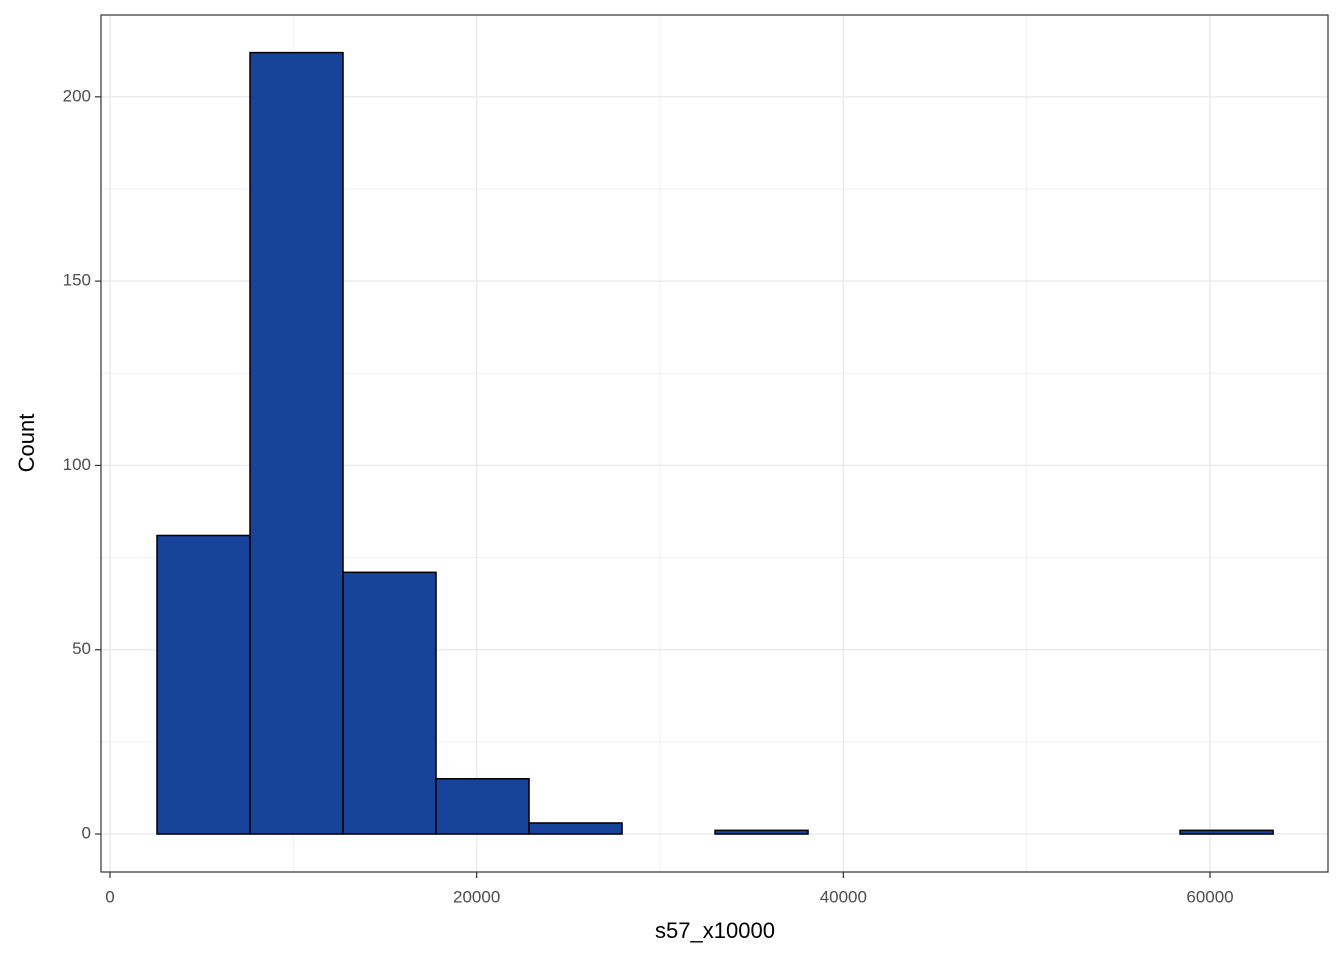 The width and height of the screenshot is (1344, 960). What do you see at coordinates (109, 896) in the screenshot?
I see `x-tick-label: 0` at bounding box center [109, 896].